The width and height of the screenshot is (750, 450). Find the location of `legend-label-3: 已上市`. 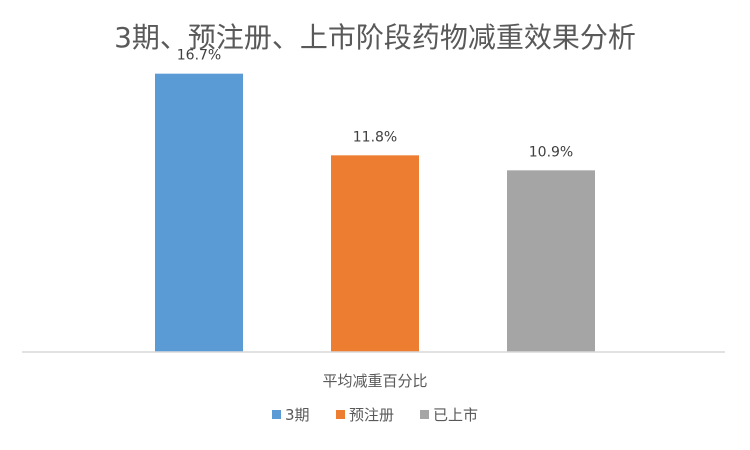

legend-label-3: 已上市 is located at coordinates (455, 415).